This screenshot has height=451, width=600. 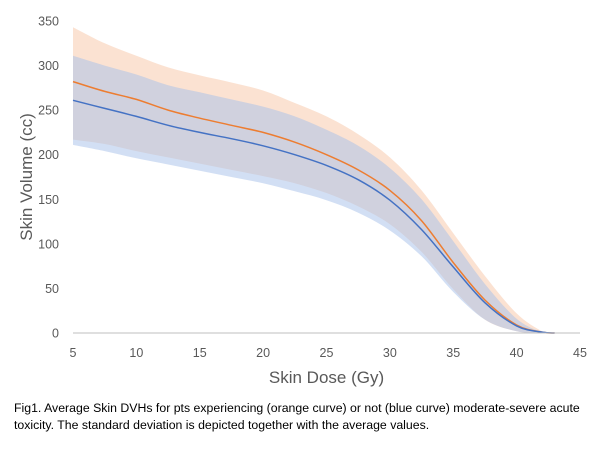 What do you see at coordinates (48, 178) in the screenshot?
I see `y-tick-labels: 0 50 100 150 200 250 300 350` at bounding box center [48, 178].